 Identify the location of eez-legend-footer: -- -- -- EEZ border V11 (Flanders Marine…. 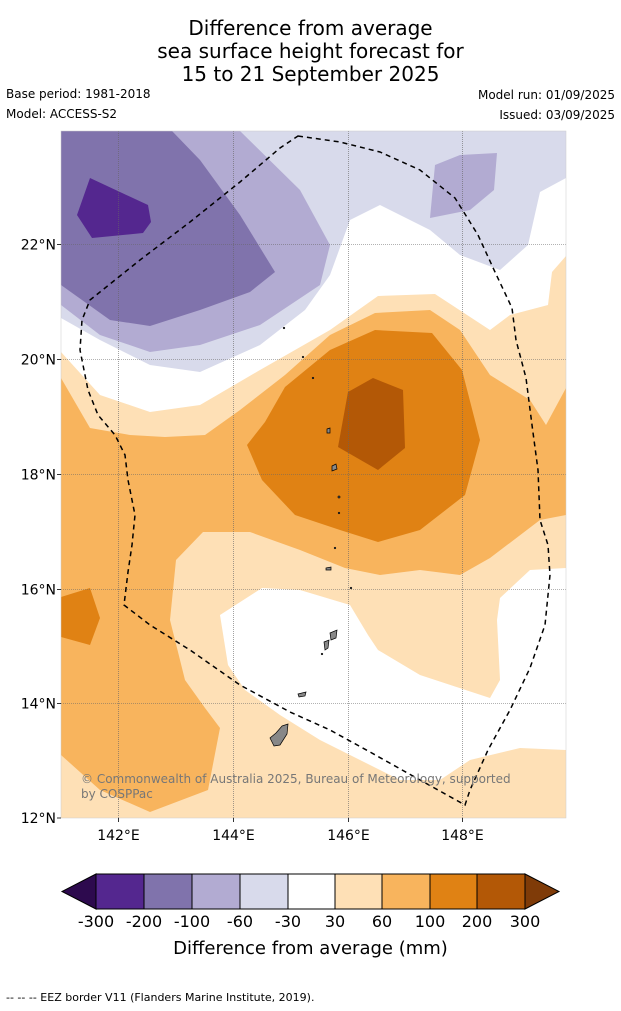
(160, 997).